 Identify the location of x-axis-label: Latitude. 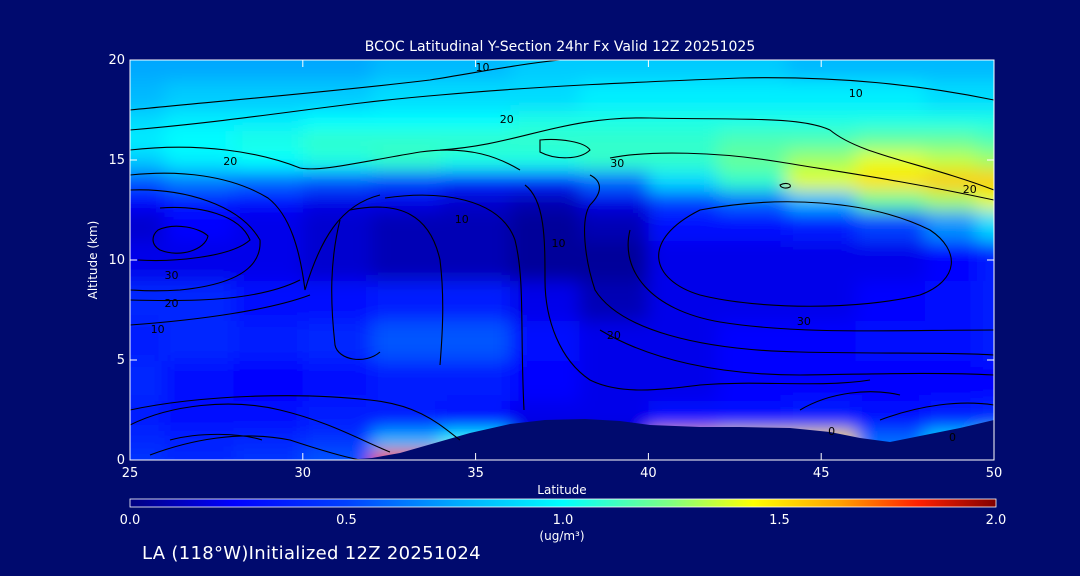
(561, 490).